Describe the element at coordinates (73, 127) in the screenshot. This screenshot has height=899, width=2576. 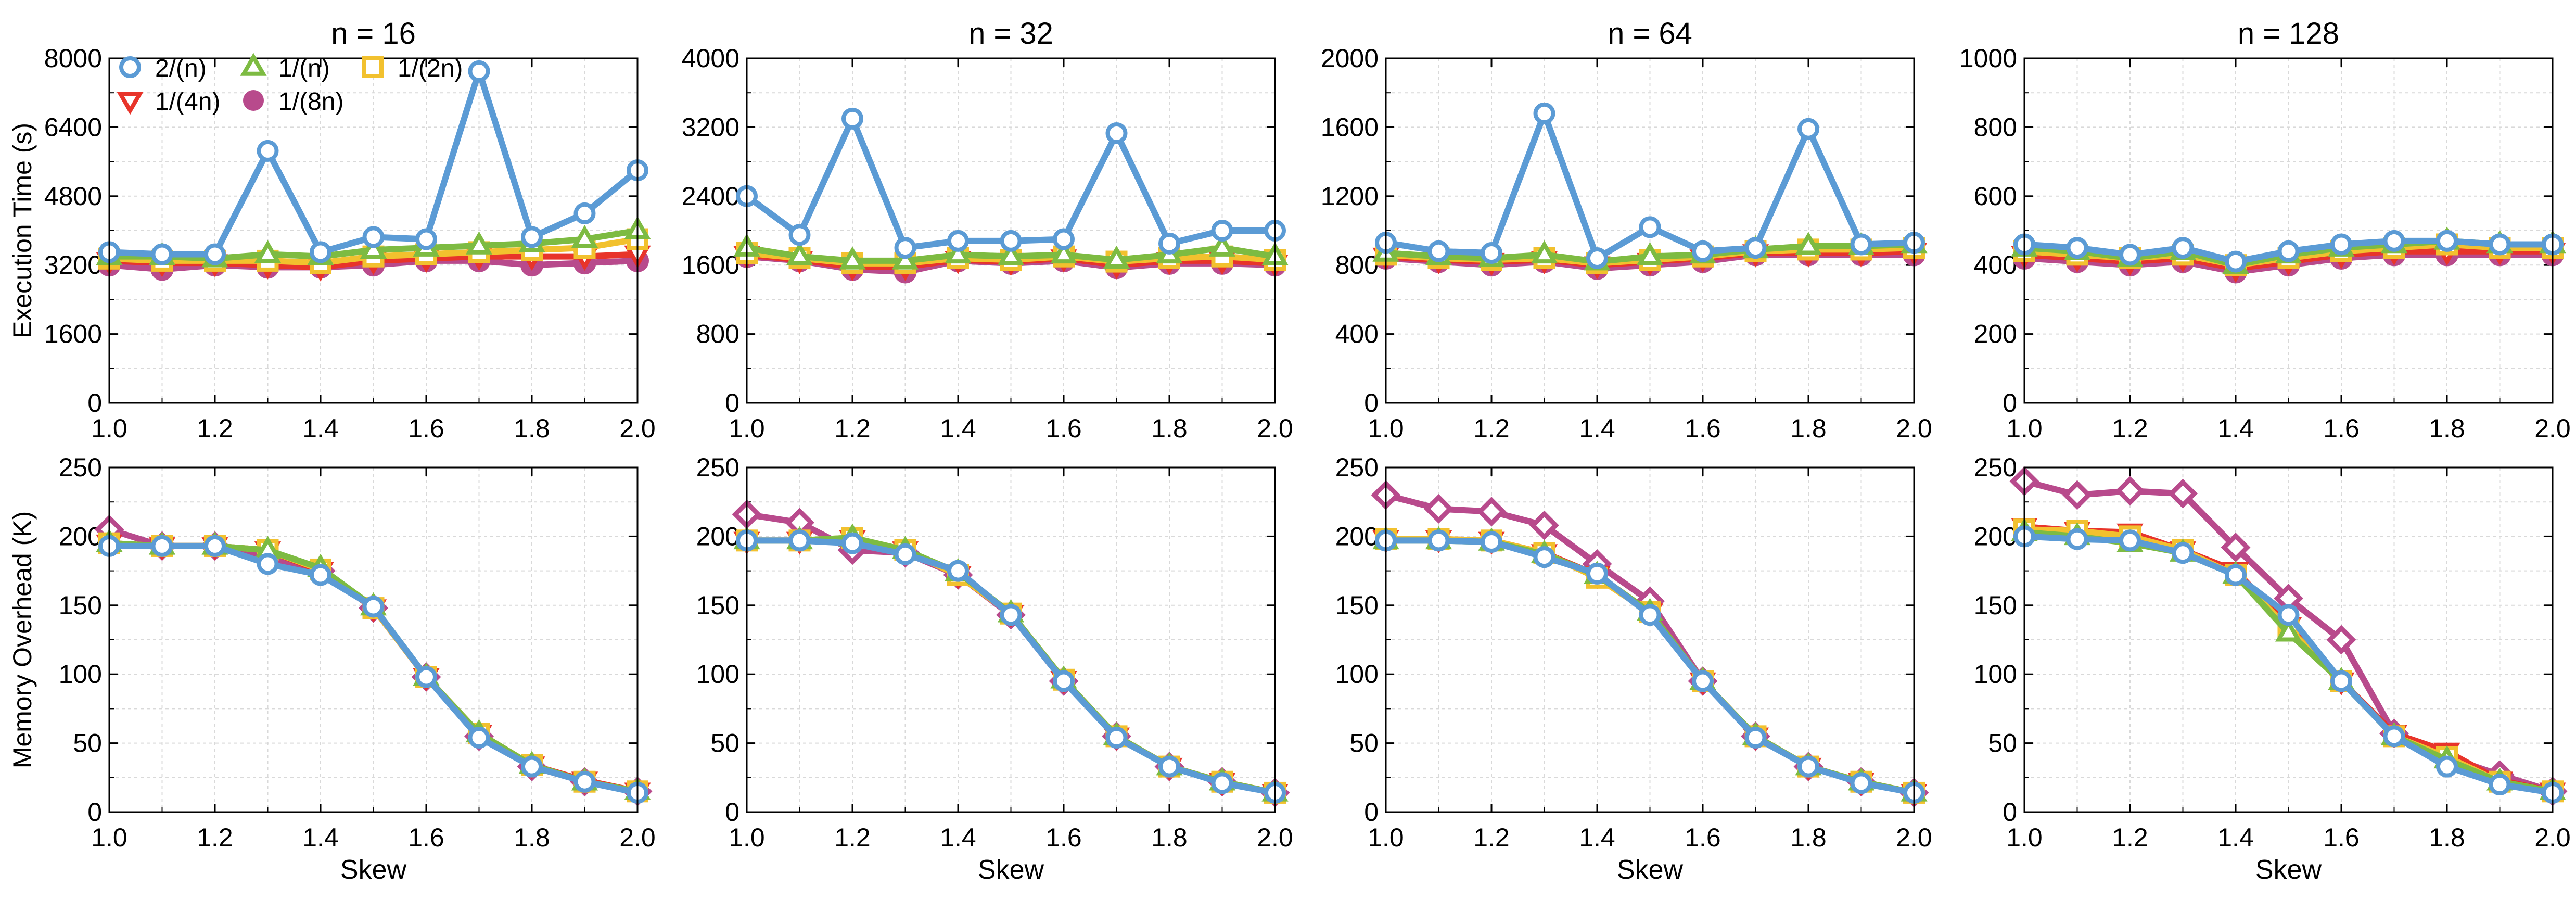
I see `y-tick-label: 6400` at that location.